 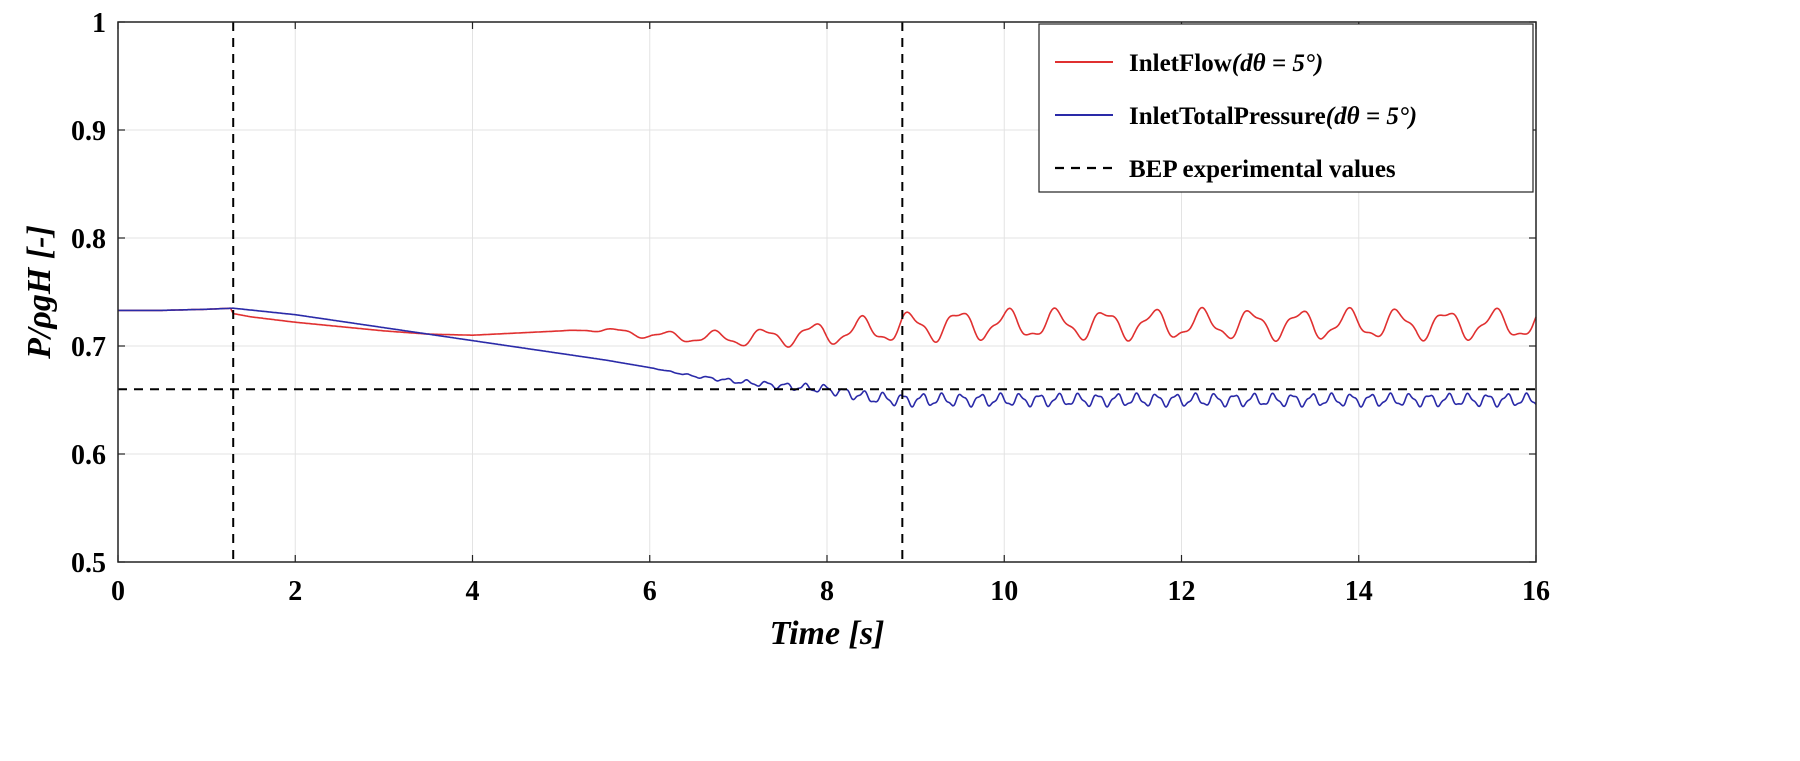 I want to click on plot-area, so click(x=827, y=357).